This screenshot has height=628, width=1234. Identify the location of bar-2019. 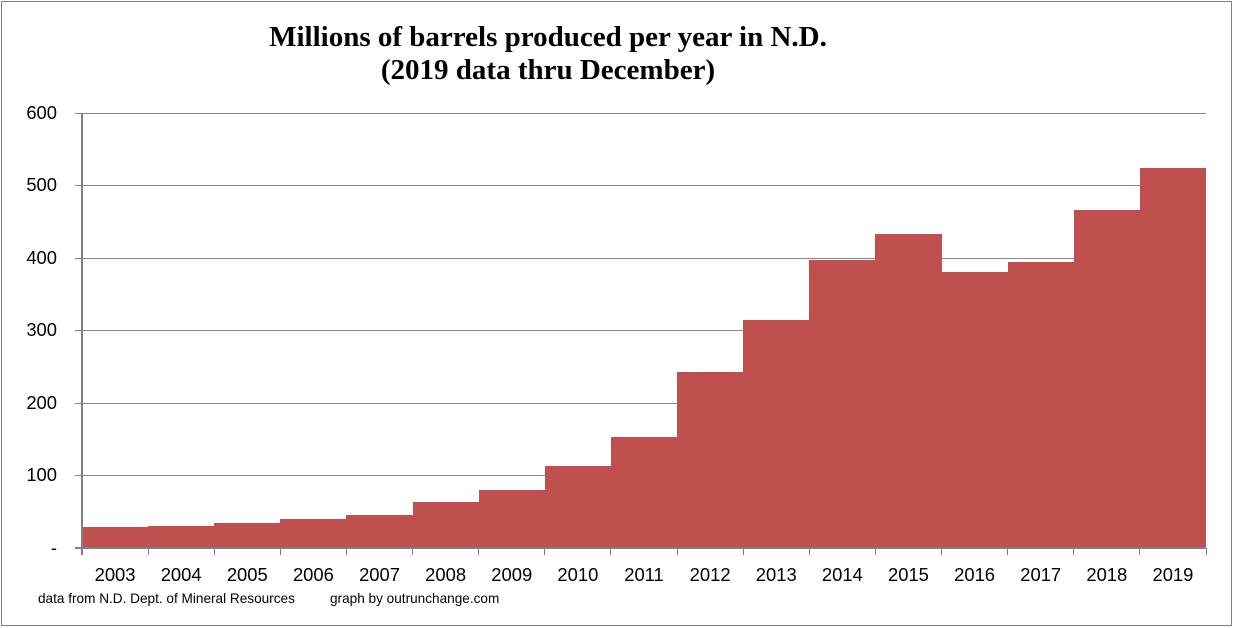
(1172, 357).